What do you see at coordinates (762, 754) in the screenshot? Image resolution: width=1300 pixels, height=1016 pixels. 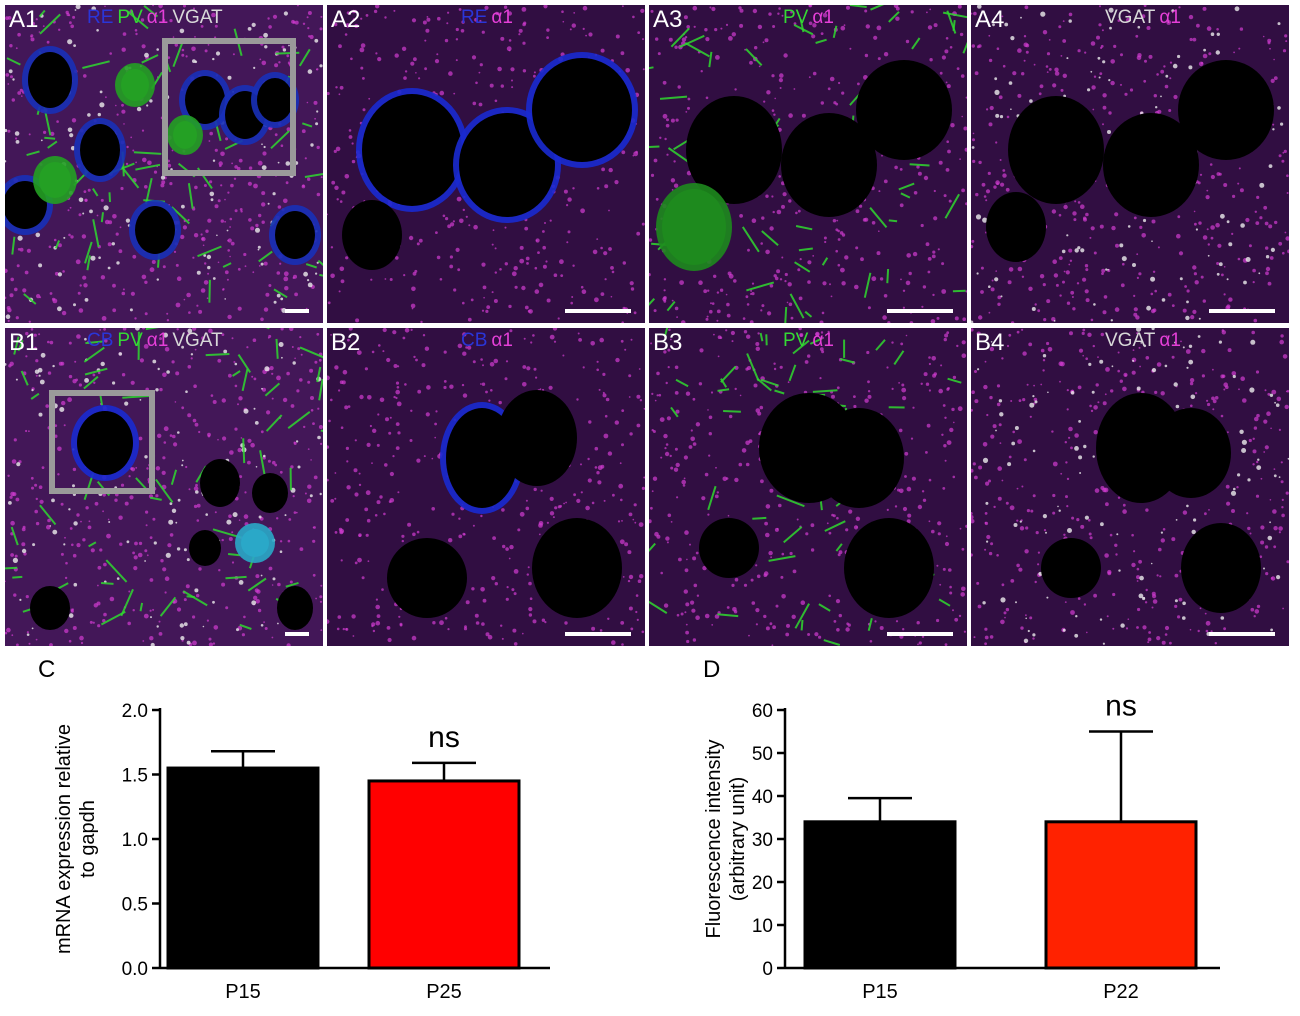 I see `y-tick-label: 50` at bounding box center [762, 754].